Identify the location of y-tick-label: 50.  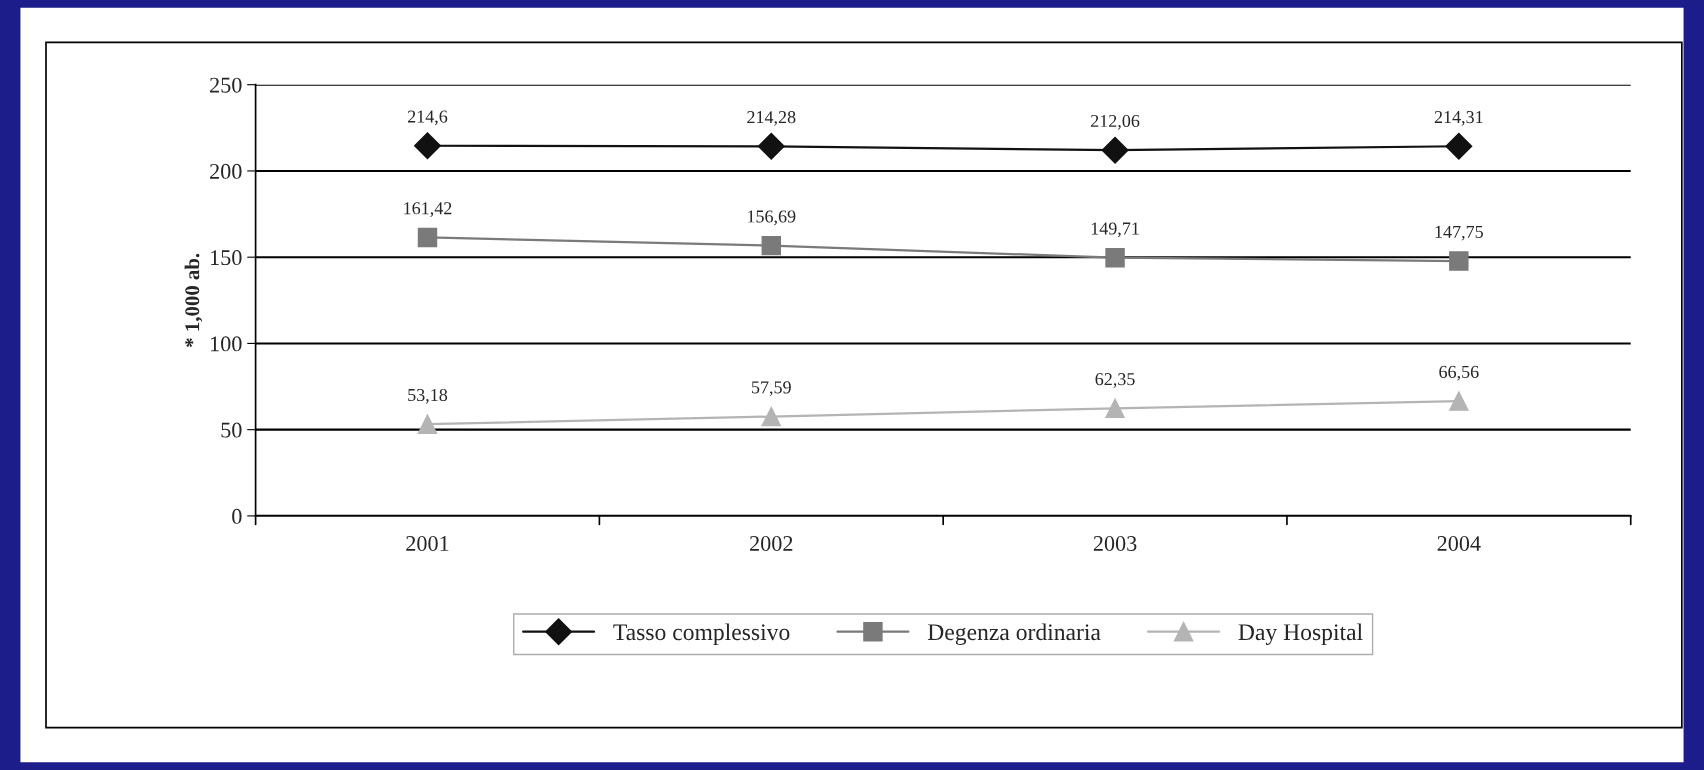
(231, 430).